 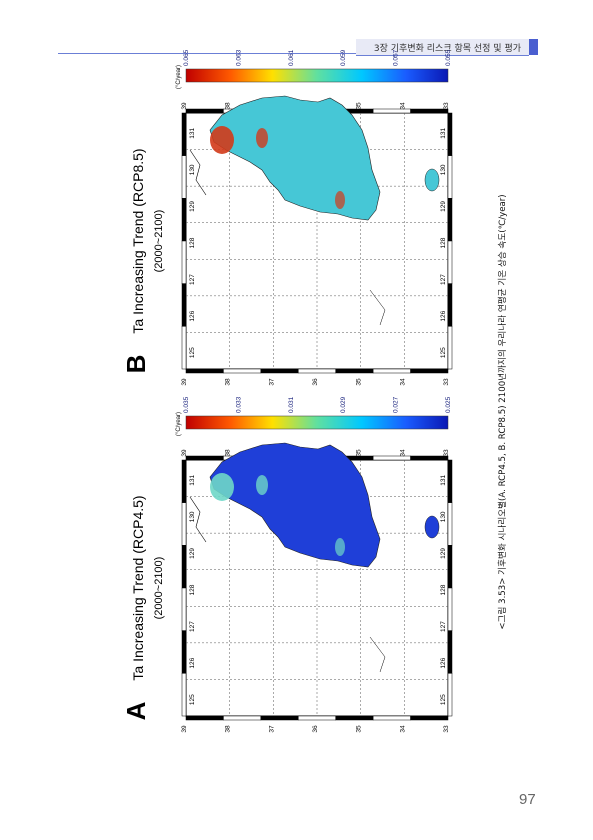 I want to click on colorbar-tick-label: 0.035, so click(x=186, y=404).